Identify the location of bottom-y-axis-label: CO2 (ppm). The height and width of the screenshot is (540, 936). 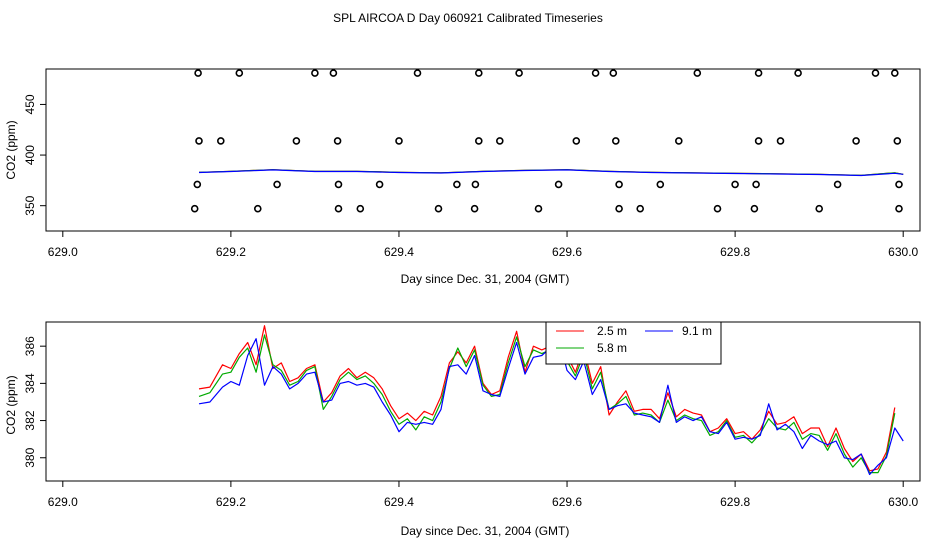
(11, 404).